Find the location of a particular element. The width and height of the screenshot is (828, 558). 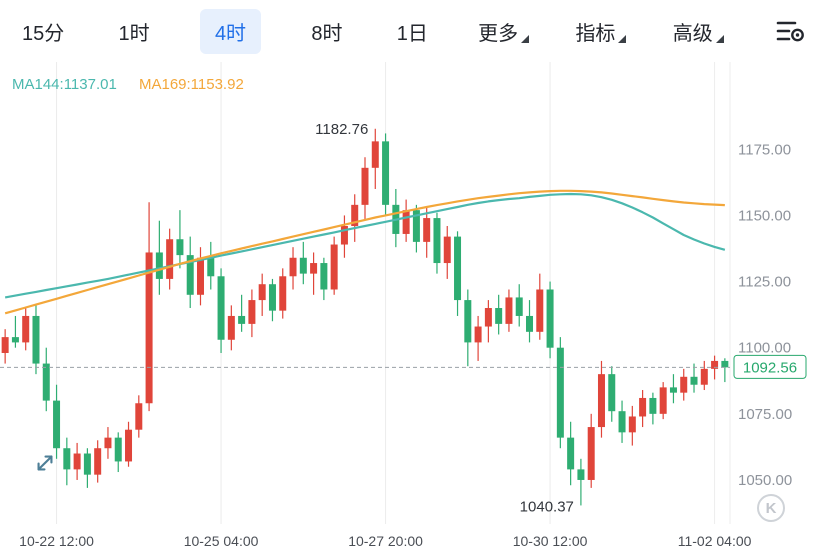

menu-more: 更多 is located at coordinates (504, 31).